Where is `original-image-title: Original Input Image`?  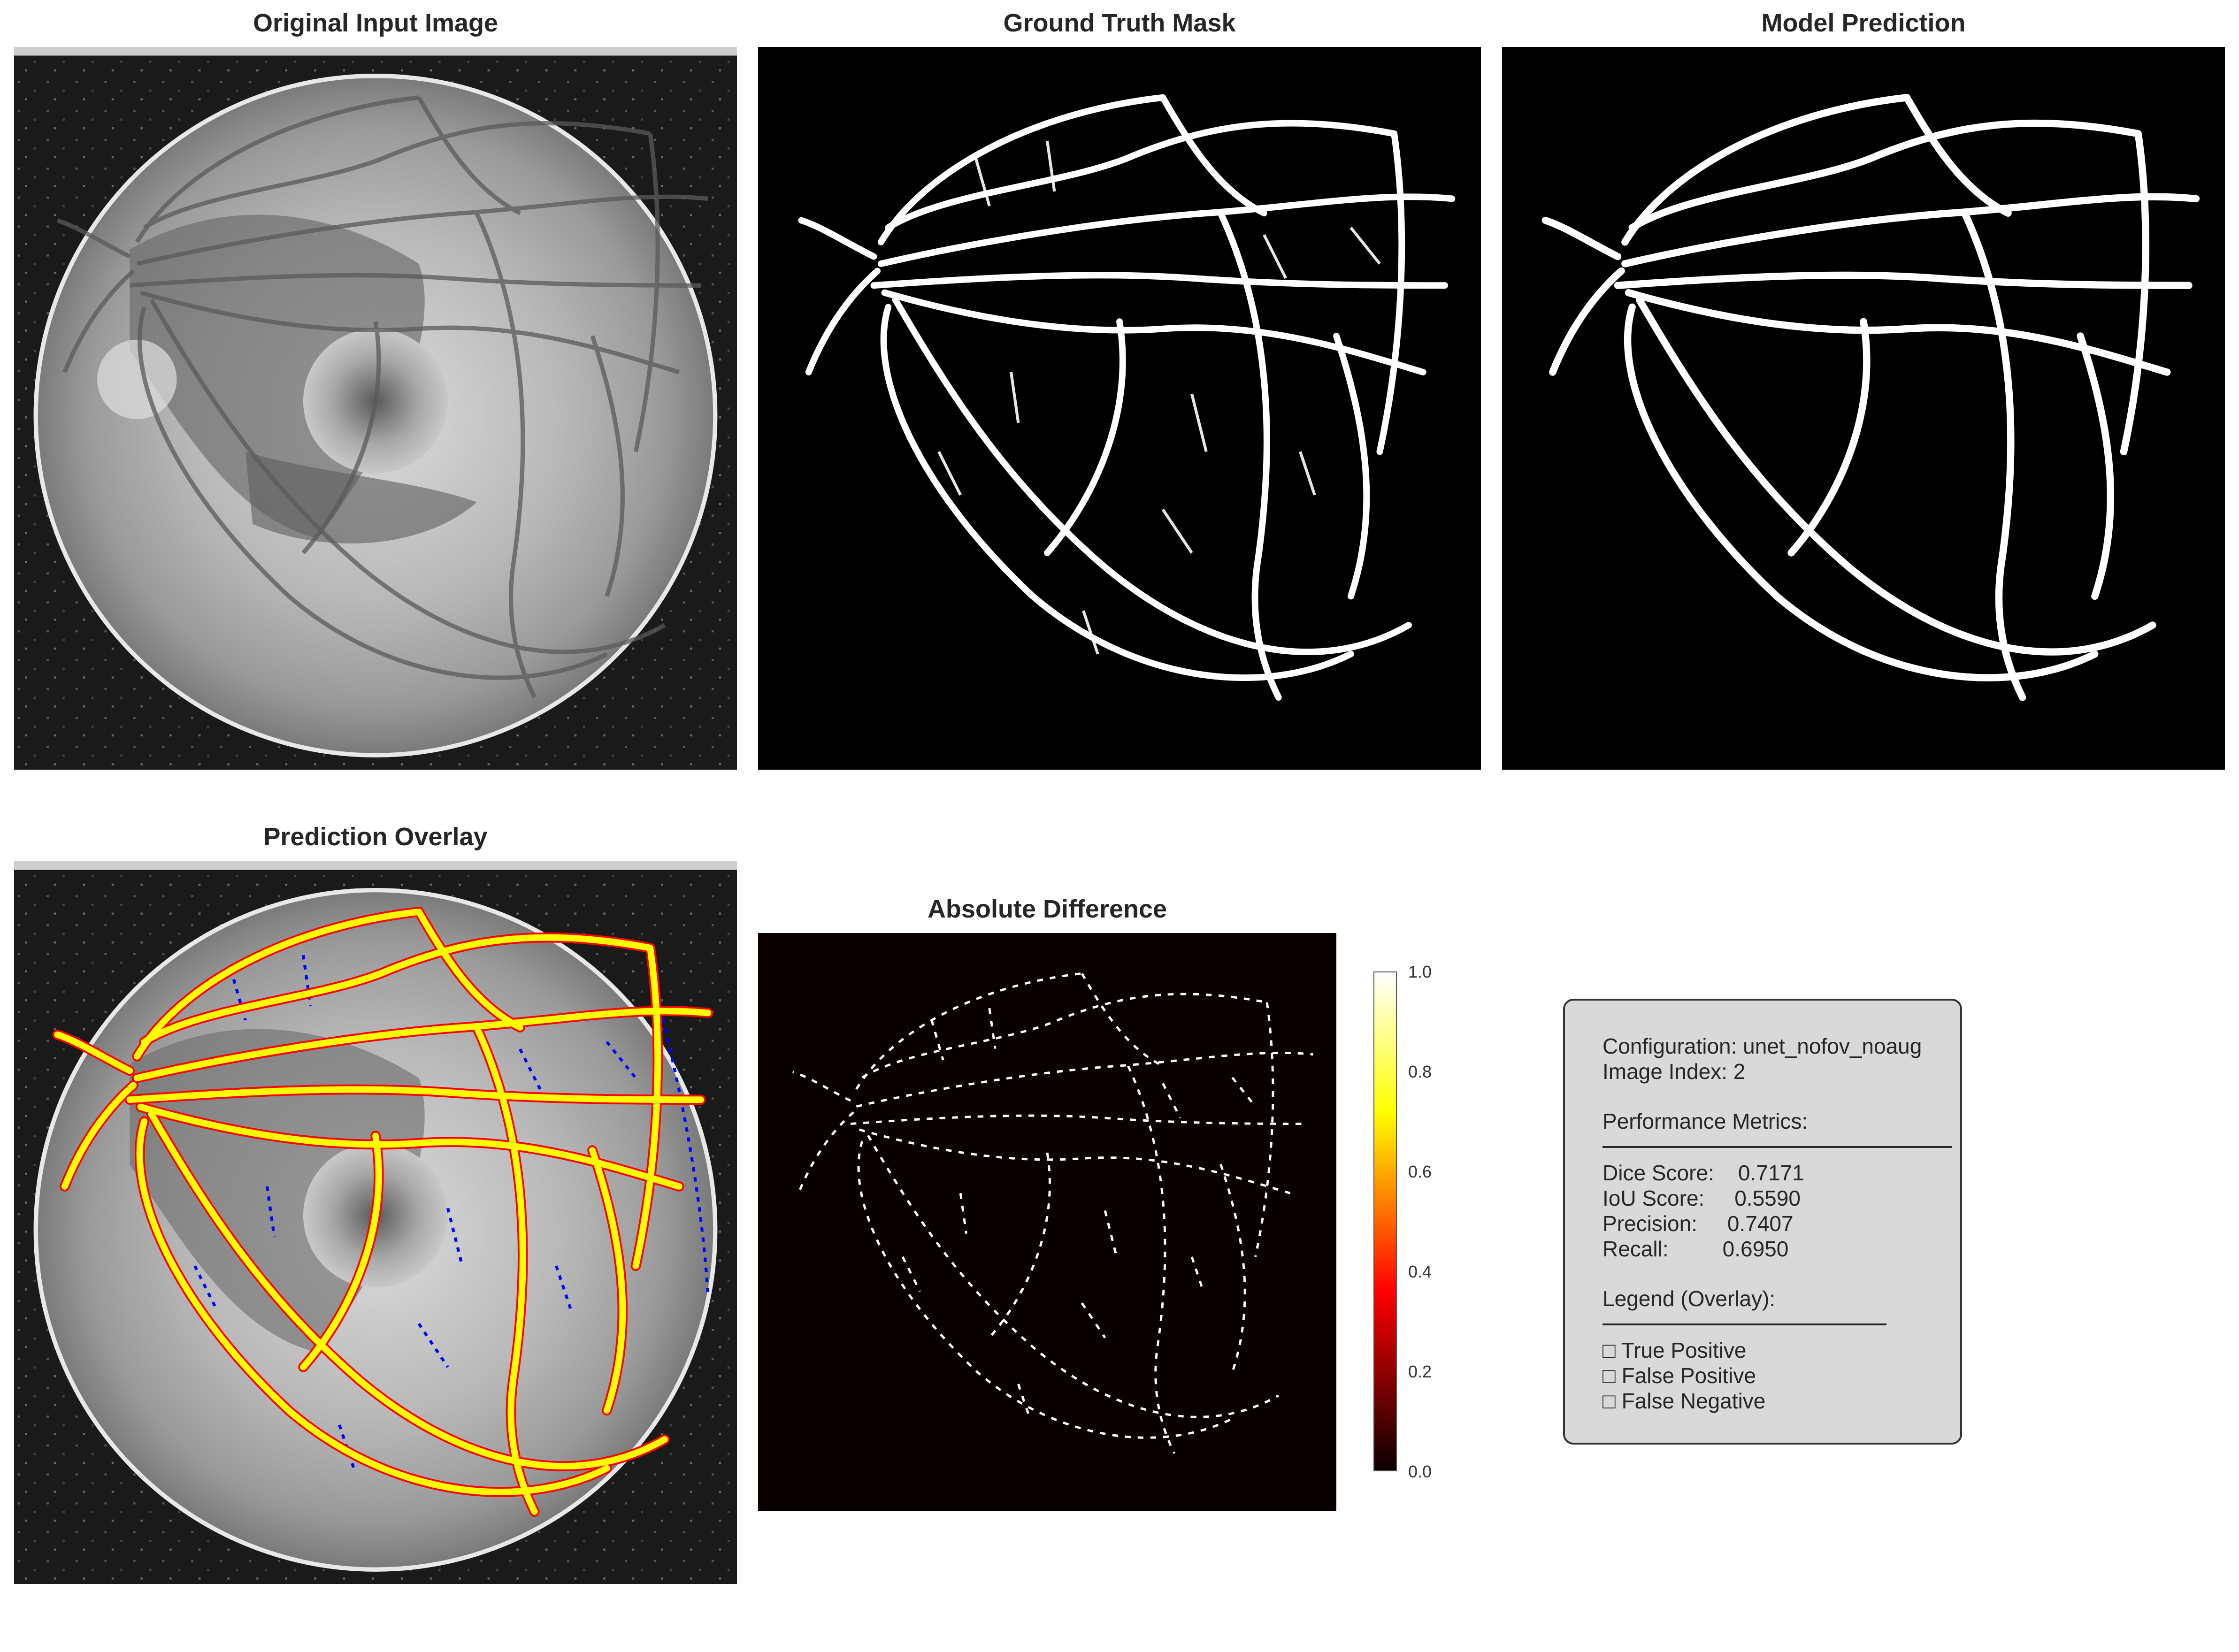
original-image-title: Original Input Image is located at coordinates (375, 23).